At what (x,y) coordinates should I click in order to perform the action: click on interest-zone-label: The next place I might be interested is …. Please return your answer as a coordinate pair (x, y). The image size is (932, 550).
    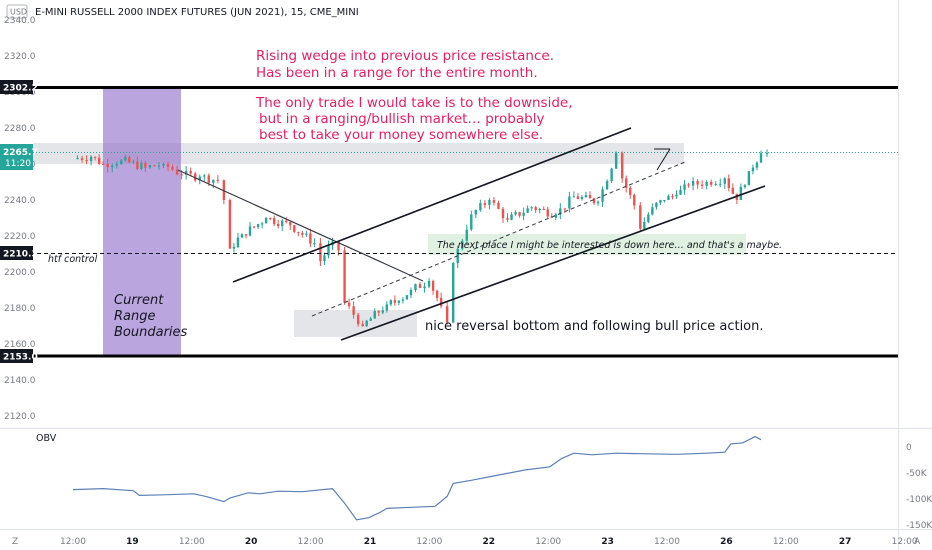
    Looking at the image, I should click on (609, 245).